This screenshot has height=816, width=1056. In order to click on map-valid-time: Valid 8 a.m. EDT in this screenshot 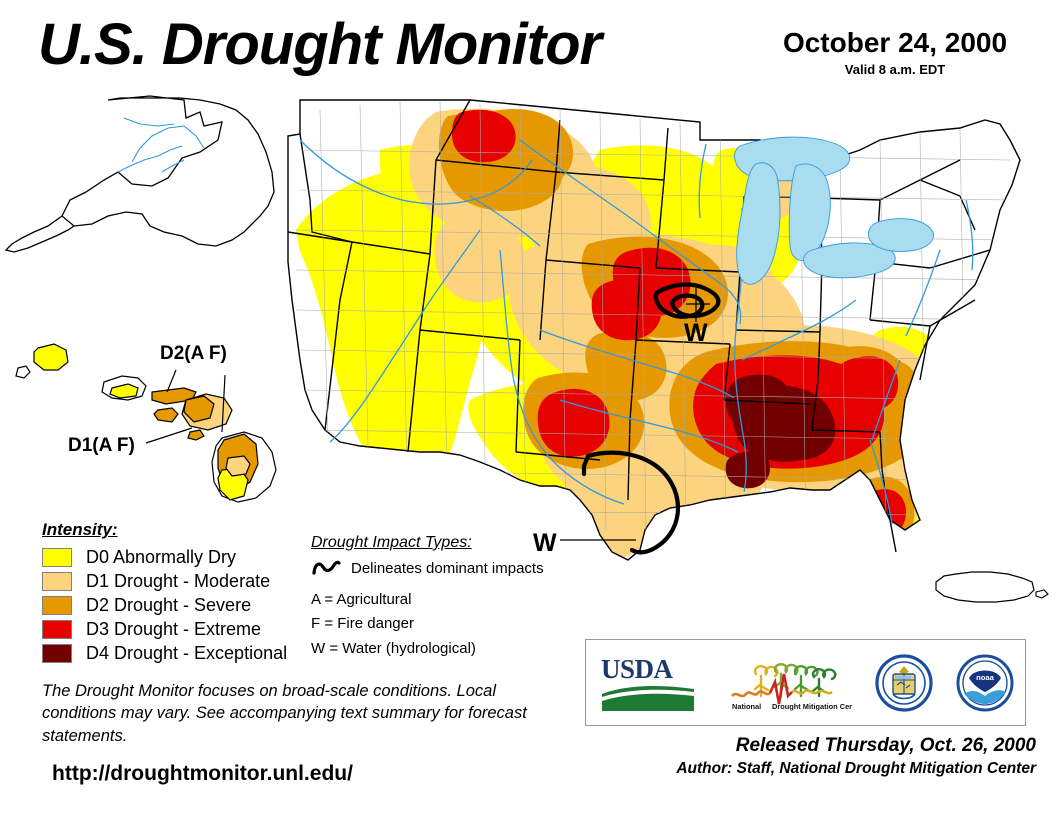, I will do `click(895, 69)`.